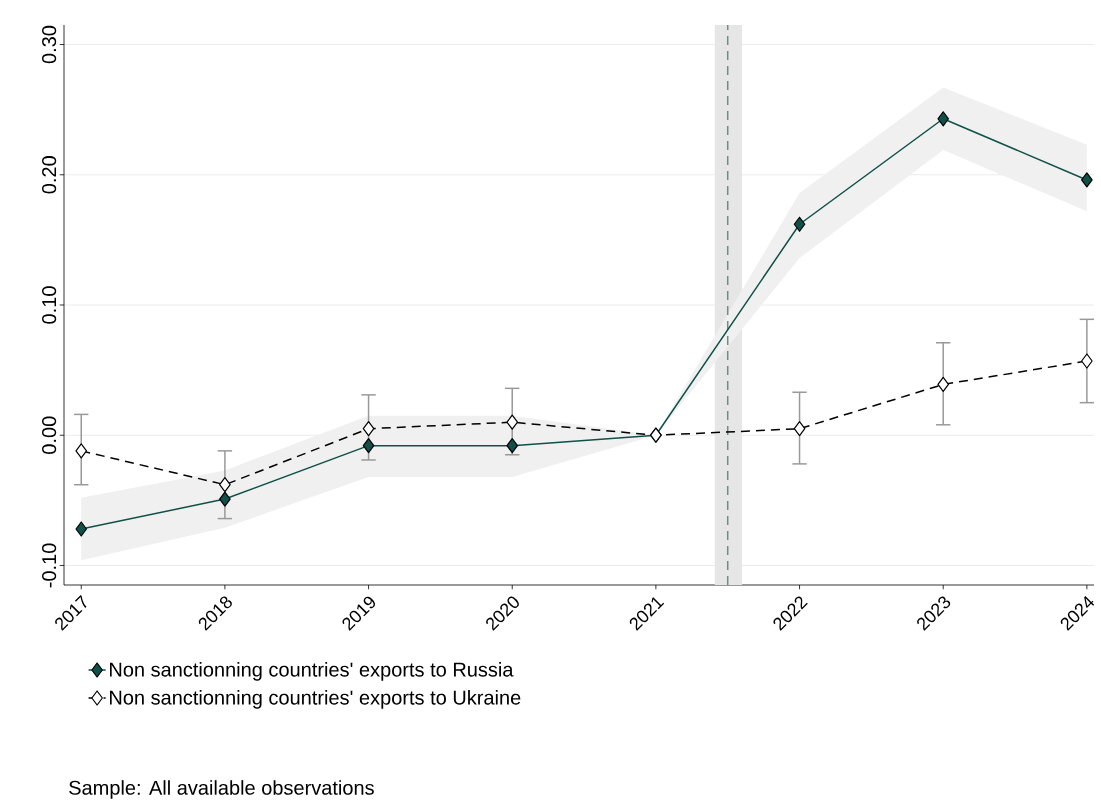 The height and width of the screenshot is (801, 1101). What do you see at coordinates (49, 44) in the screenshot?
I see `y-tick-label: 0.30` at bounding box center [49, 44].